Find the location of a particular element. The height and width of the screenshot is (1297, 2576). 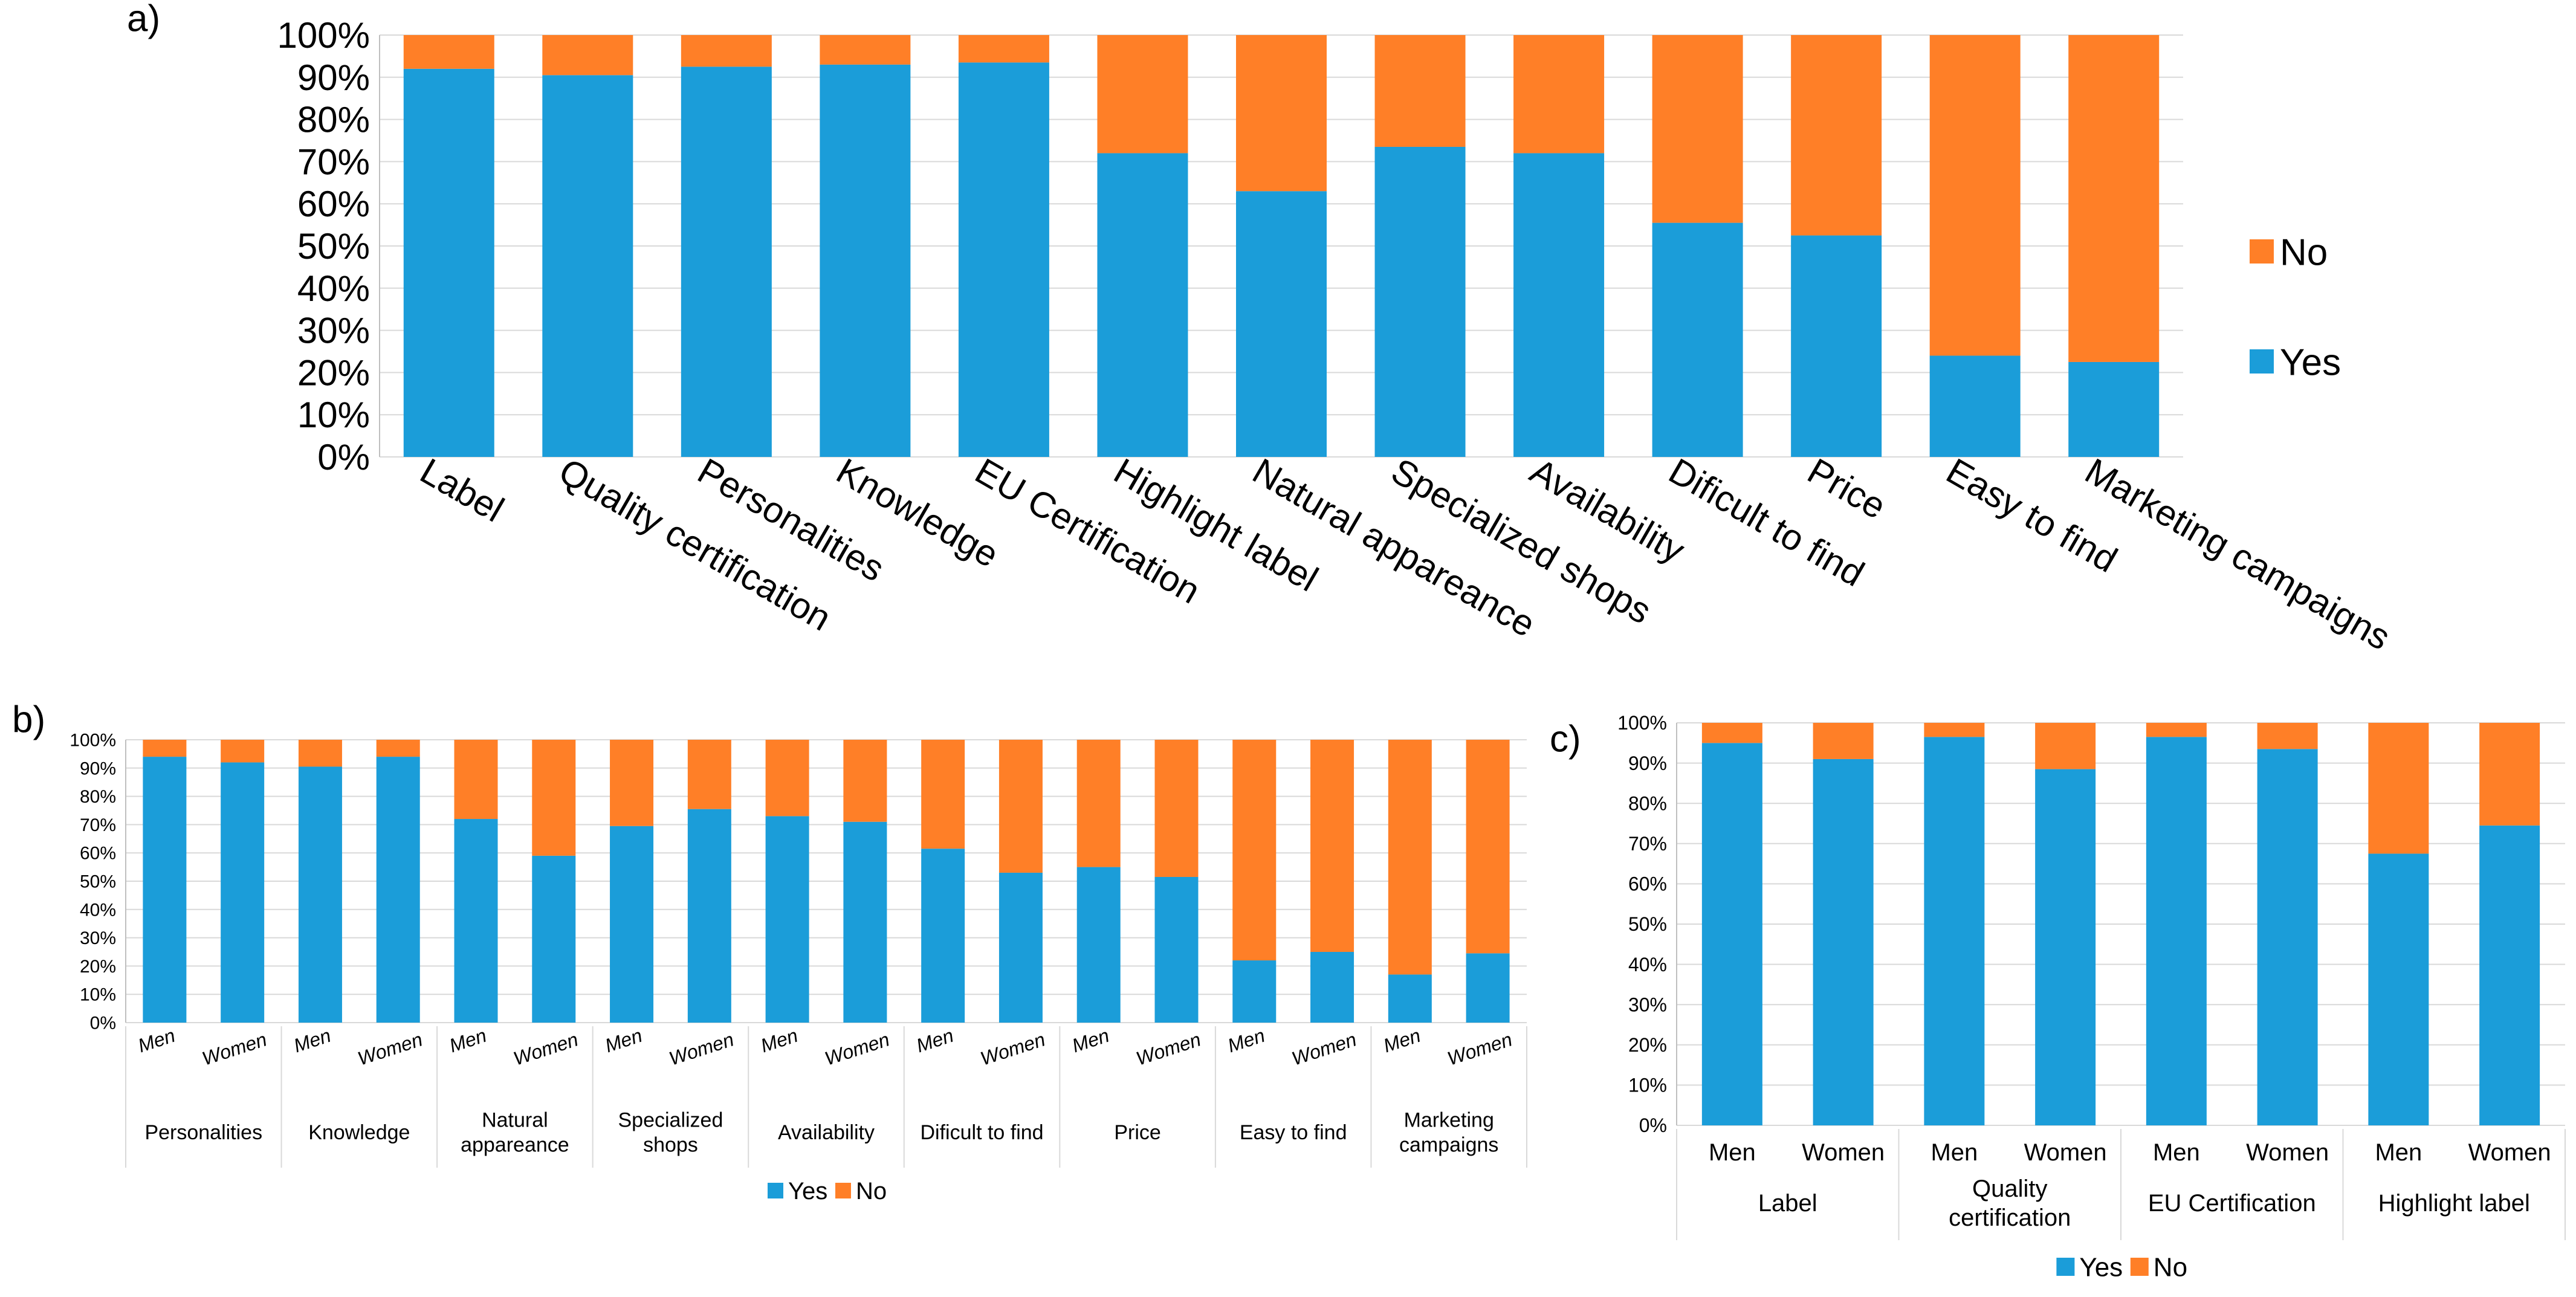

panel-b-legend-swatch-yes is located at coordinates (775, 1190).